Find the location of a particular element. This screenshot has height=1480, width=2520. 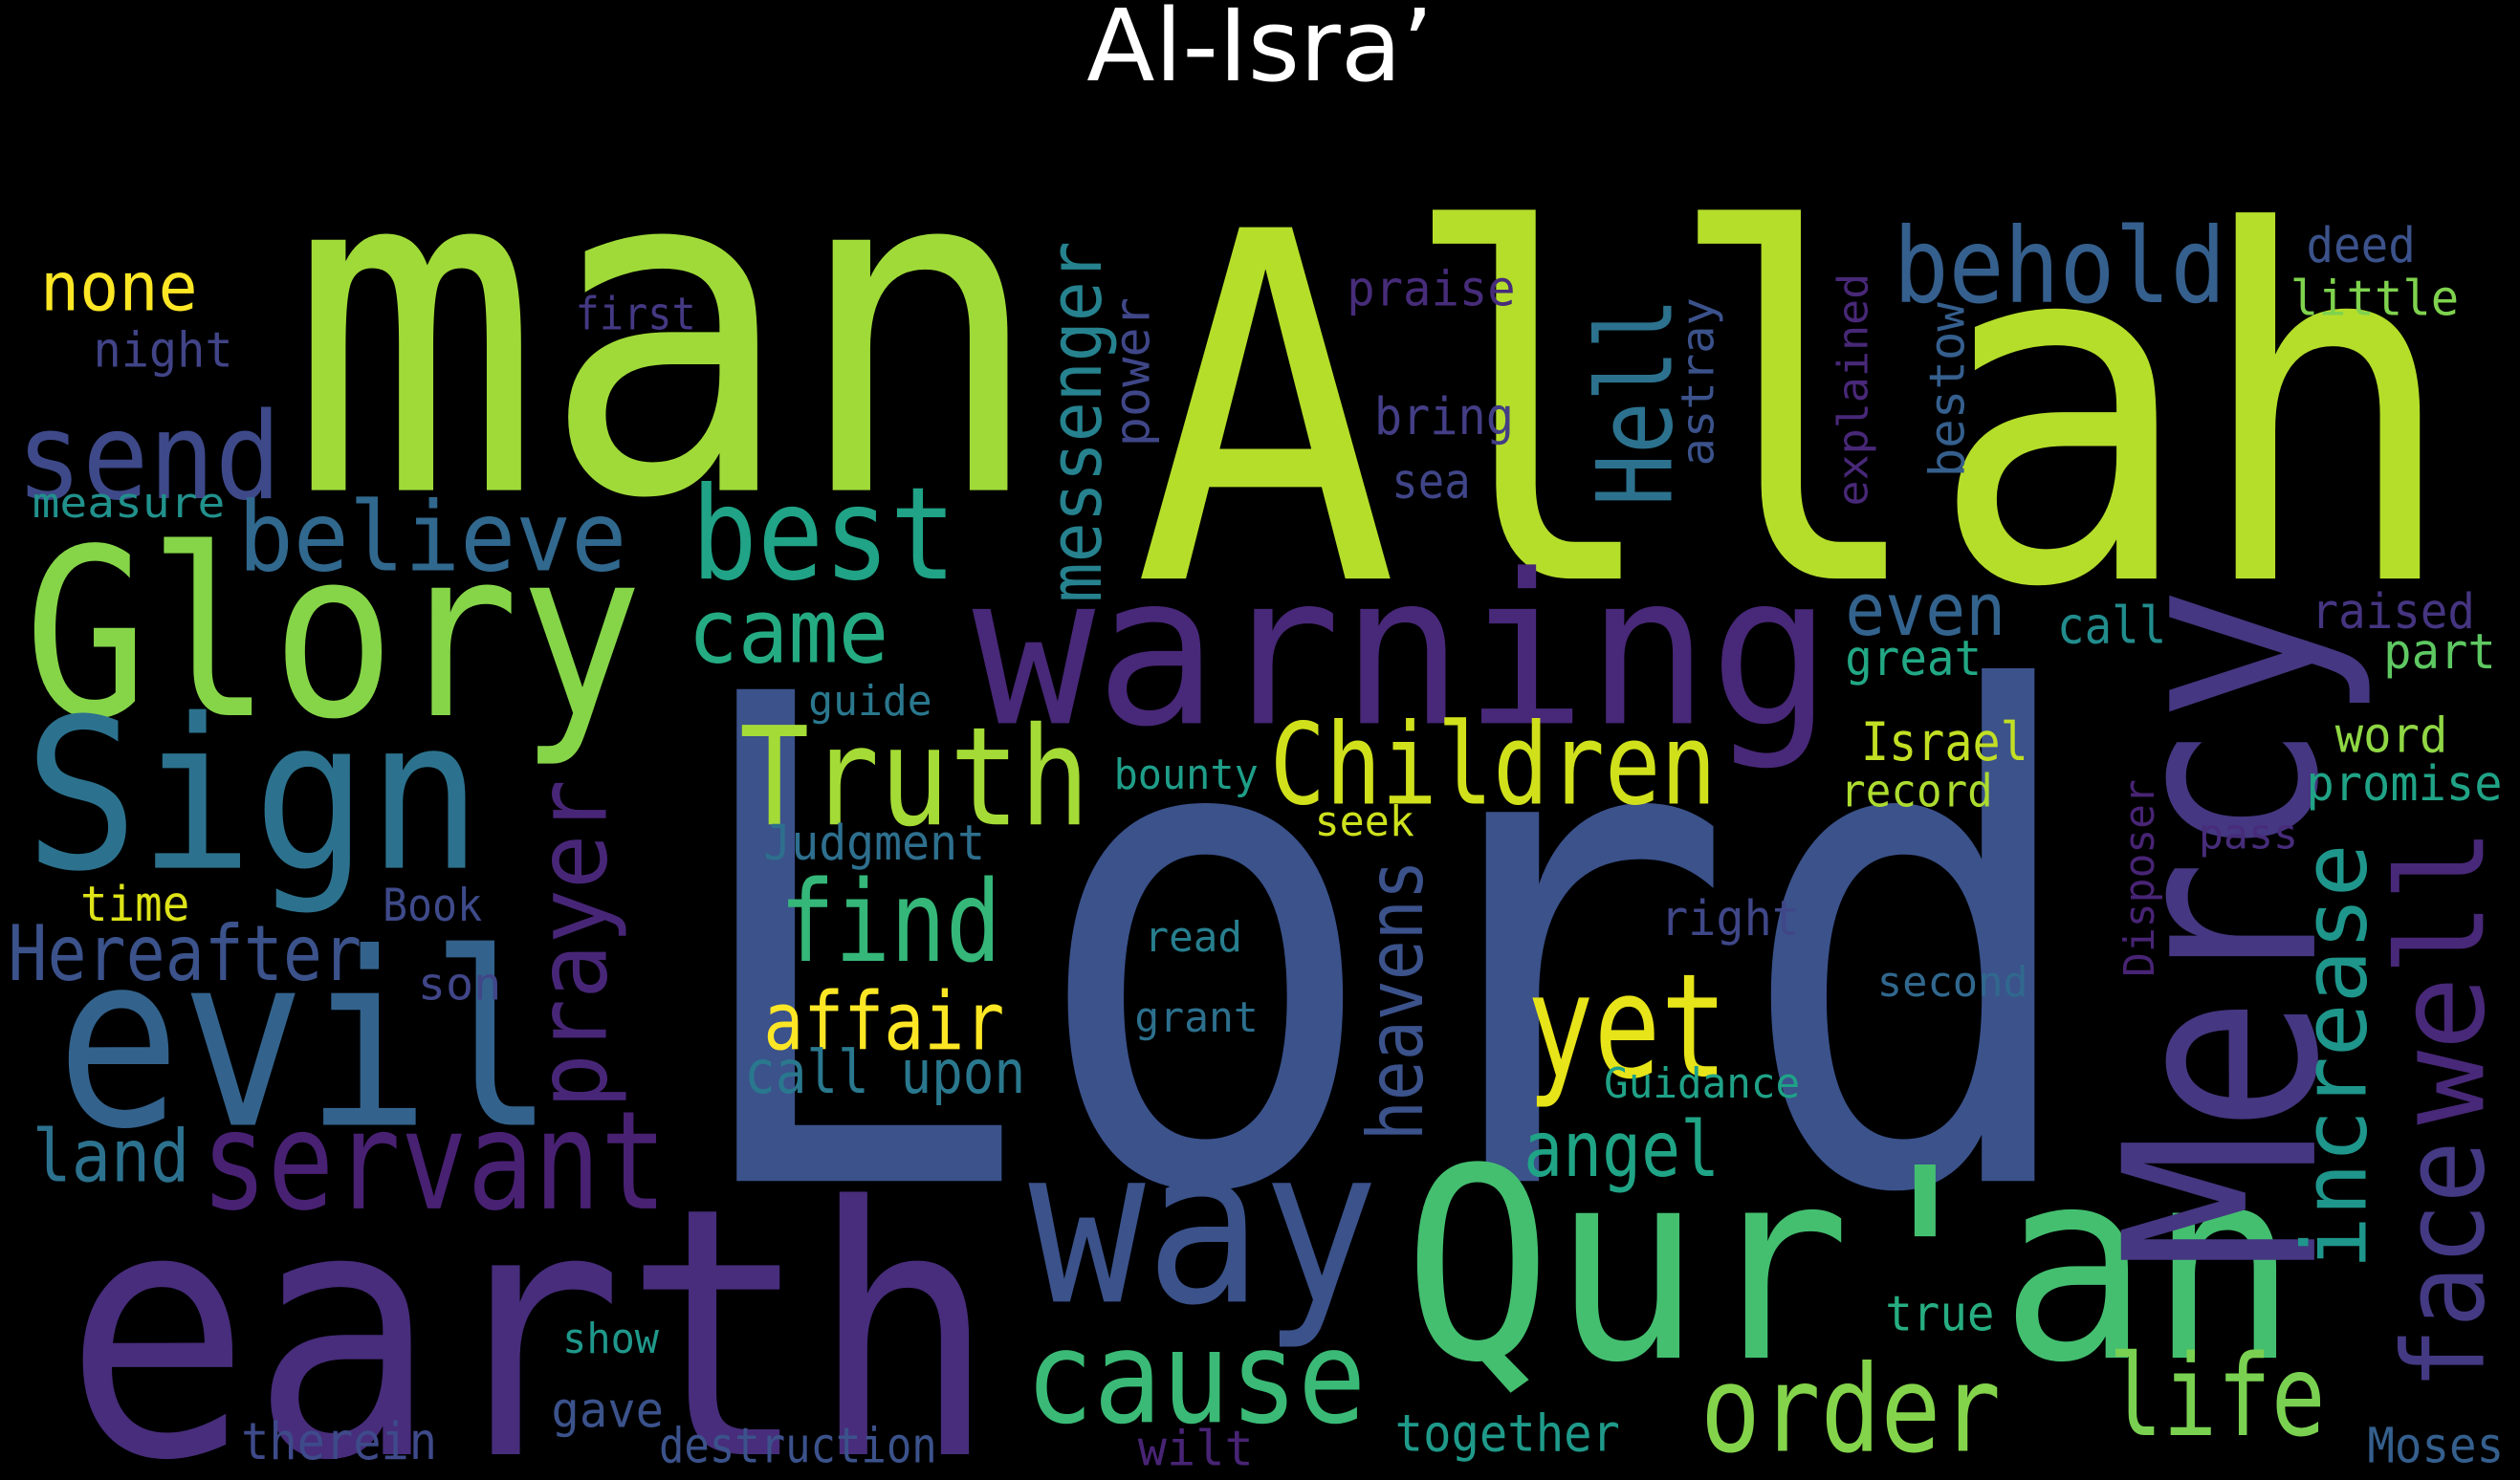

word: came is located at coordinates (788, 631).